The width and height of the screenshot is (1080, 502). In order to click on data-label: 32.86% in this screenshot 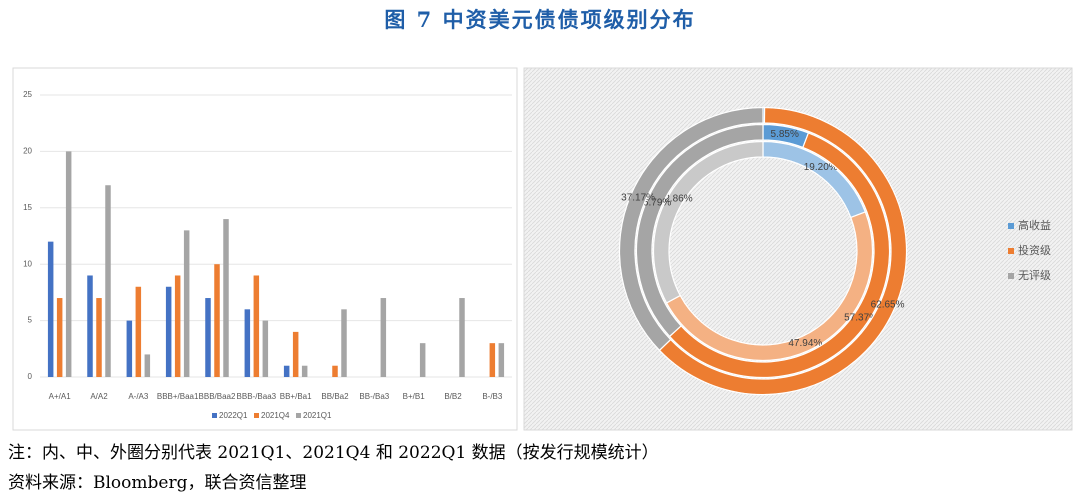, I will do `click(676, 198)`.